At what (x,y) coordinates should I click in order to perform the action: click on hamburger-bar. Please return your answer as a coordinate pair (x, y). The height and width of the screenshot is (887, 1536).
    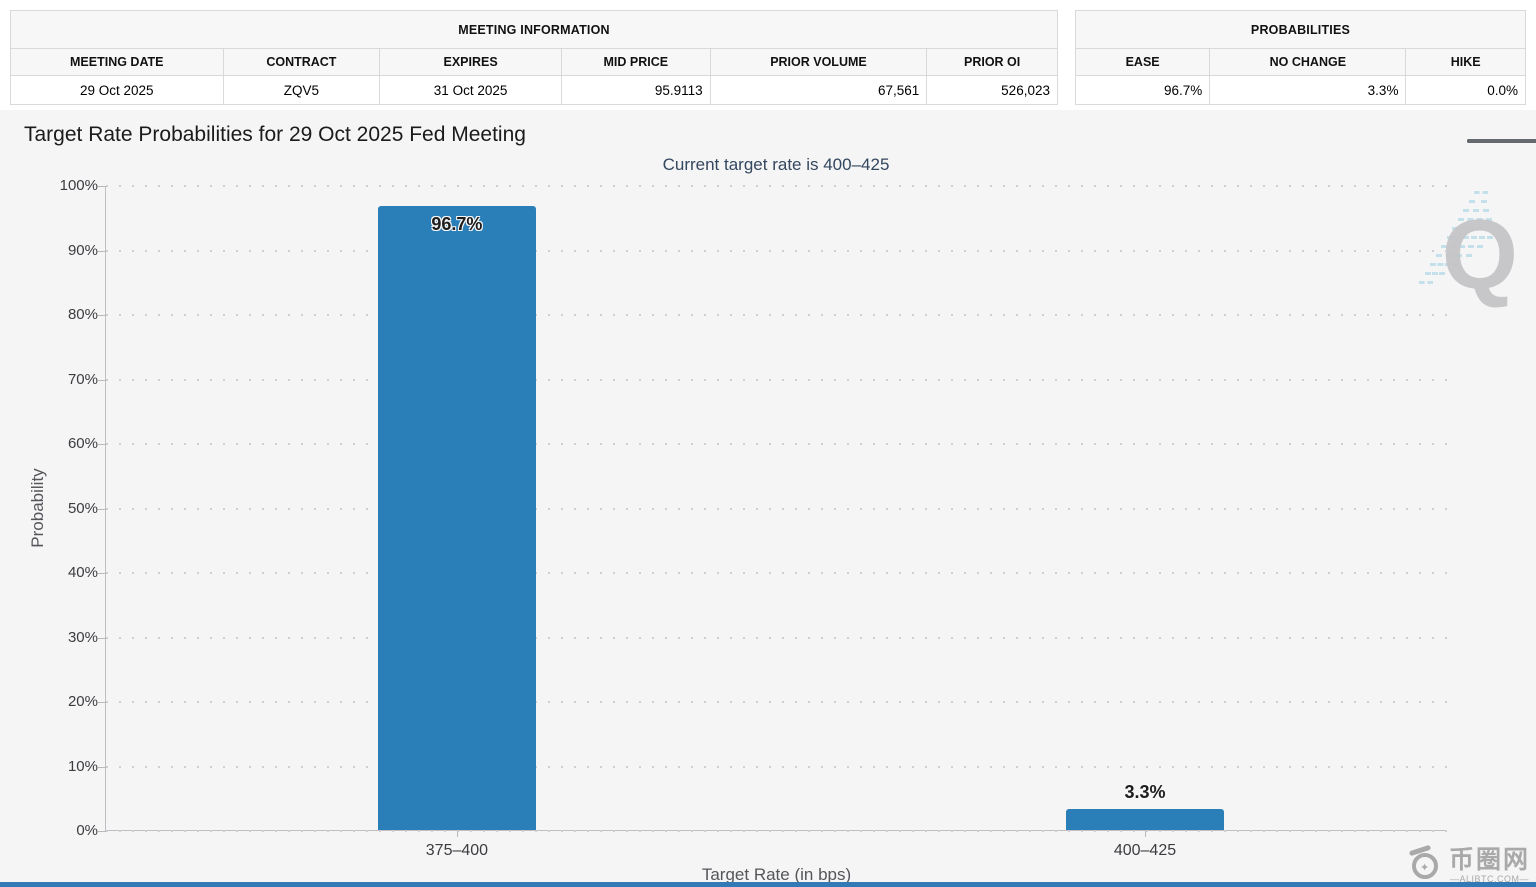
    Looking at the image, I should click on (1501, 141).